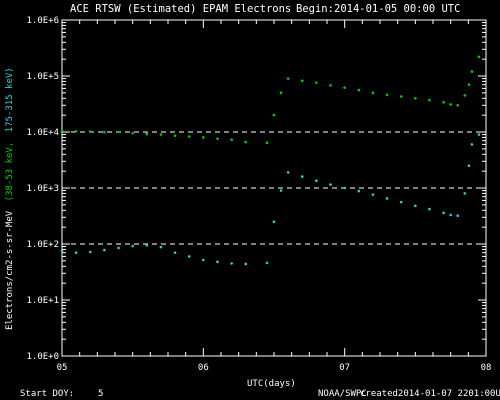 Image resolution: width=500 pixels, height=400 pixels. What do you see at coordinates (486, 368) in the screenshot?
I see `x-tick-label-3: 08` at bounding box center [486, 368].